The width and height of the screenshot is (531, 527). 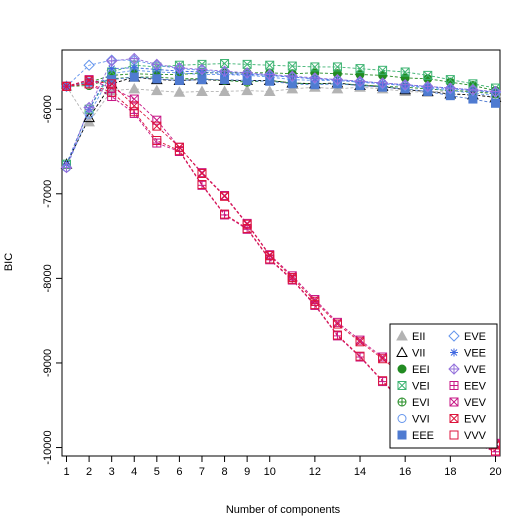 What do you see at coordinates (179, 472) in the screenshot?
I see `x-tick-label: 6` at bounding box center [179, 472].